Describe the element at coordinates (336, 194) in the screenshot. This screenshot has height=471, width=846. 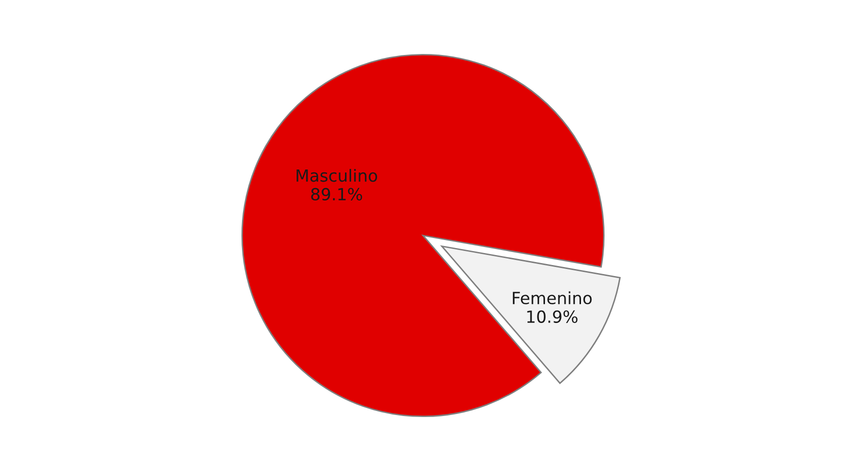
I see `data-label: 89.1%` at that location.